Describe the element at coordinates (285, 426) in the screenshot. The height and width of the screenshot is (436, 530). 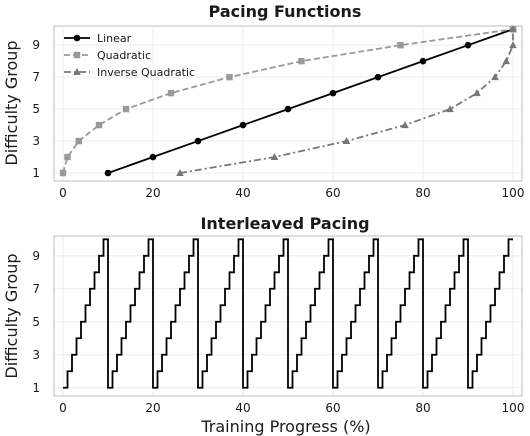
I see `x-axis-label: Training Progress (%)` at that location.